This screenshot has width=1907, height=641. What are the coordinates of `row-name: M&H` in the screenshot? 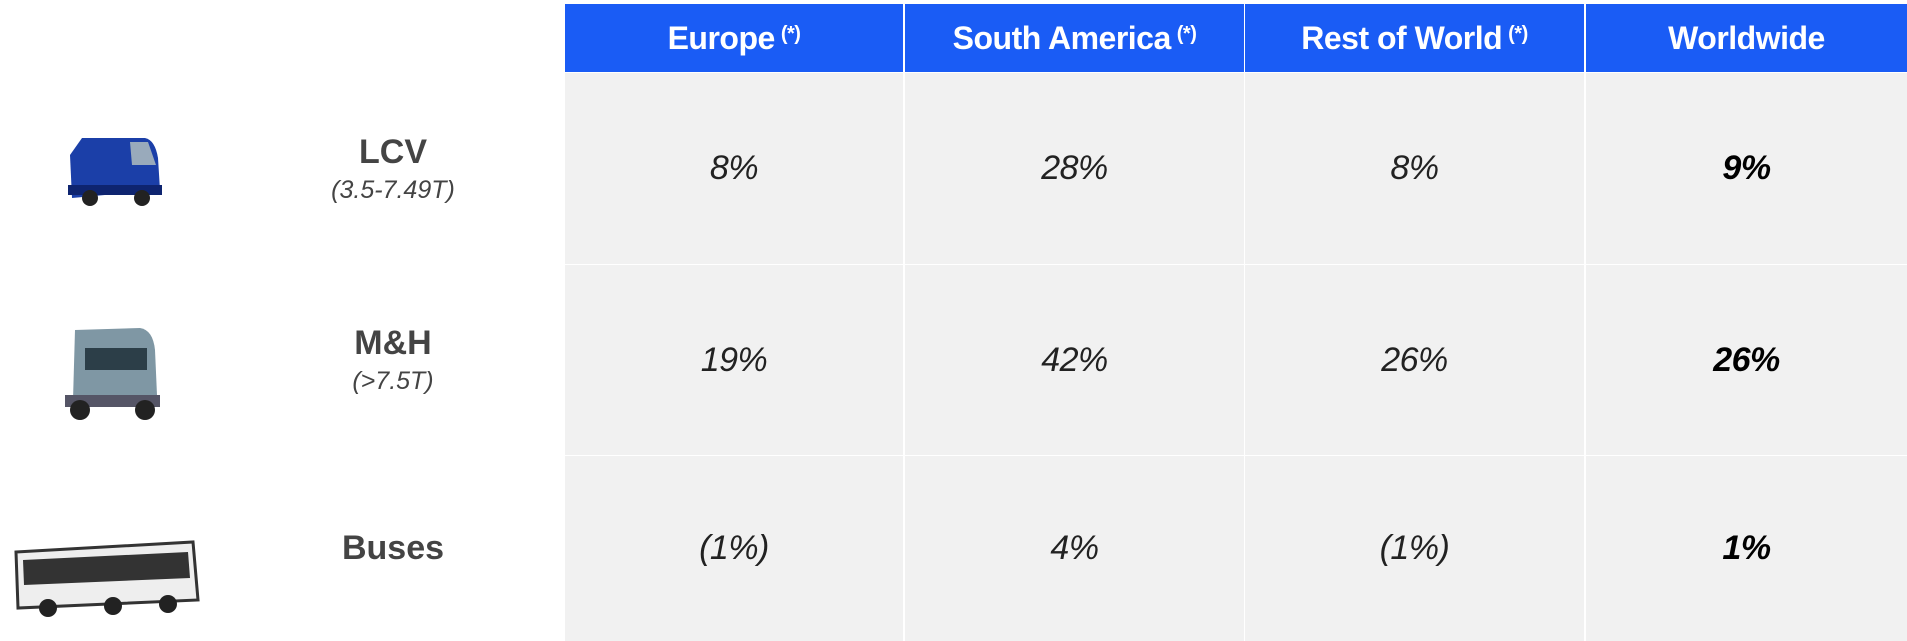 It's located at (393, 343).